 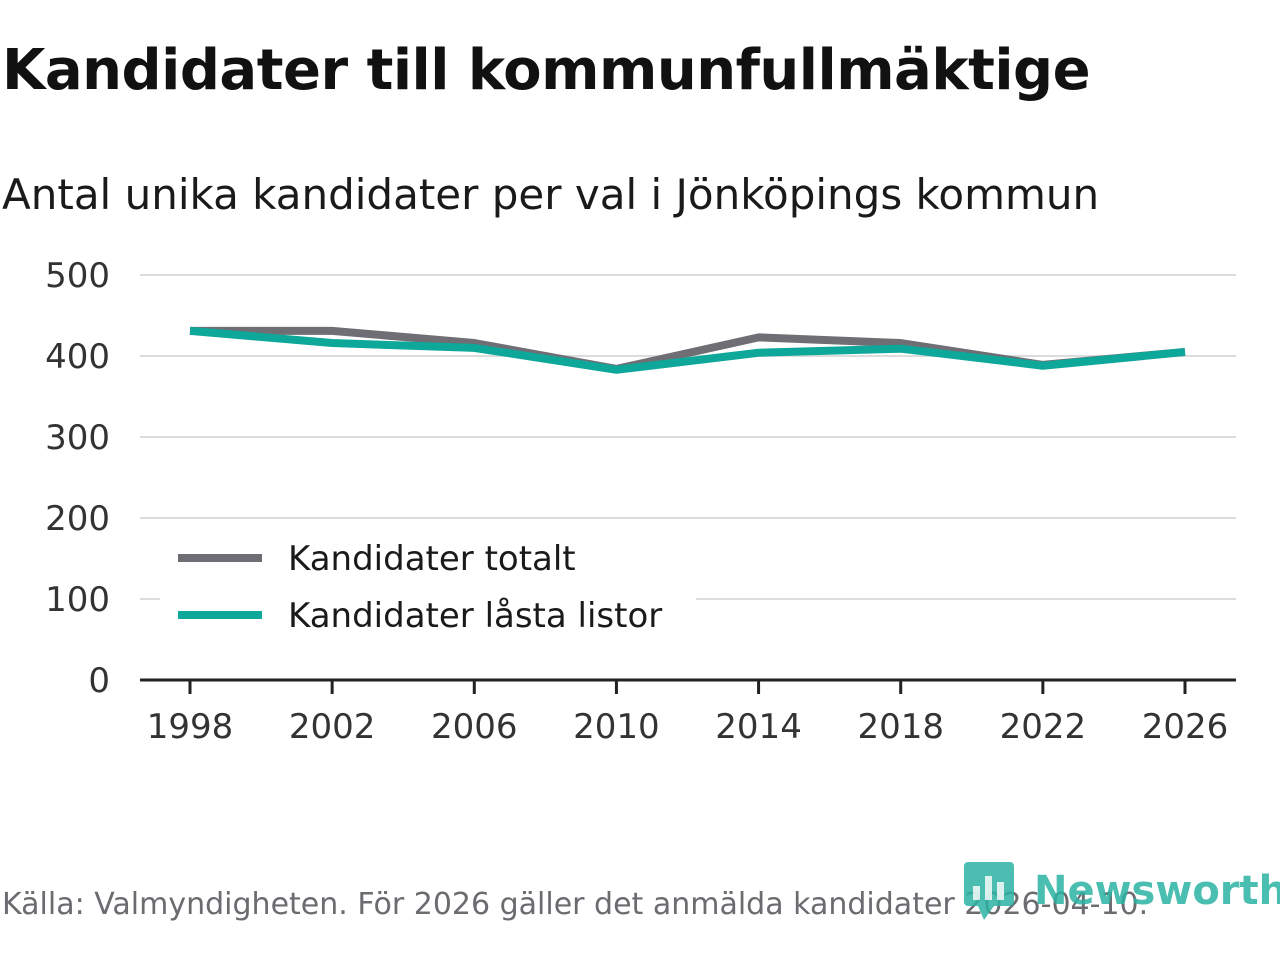 What do you see at coordinates (432, 559) in the screenshot?
I see `legend-label: Kandidater totalt` at bounding box center [432, 559].